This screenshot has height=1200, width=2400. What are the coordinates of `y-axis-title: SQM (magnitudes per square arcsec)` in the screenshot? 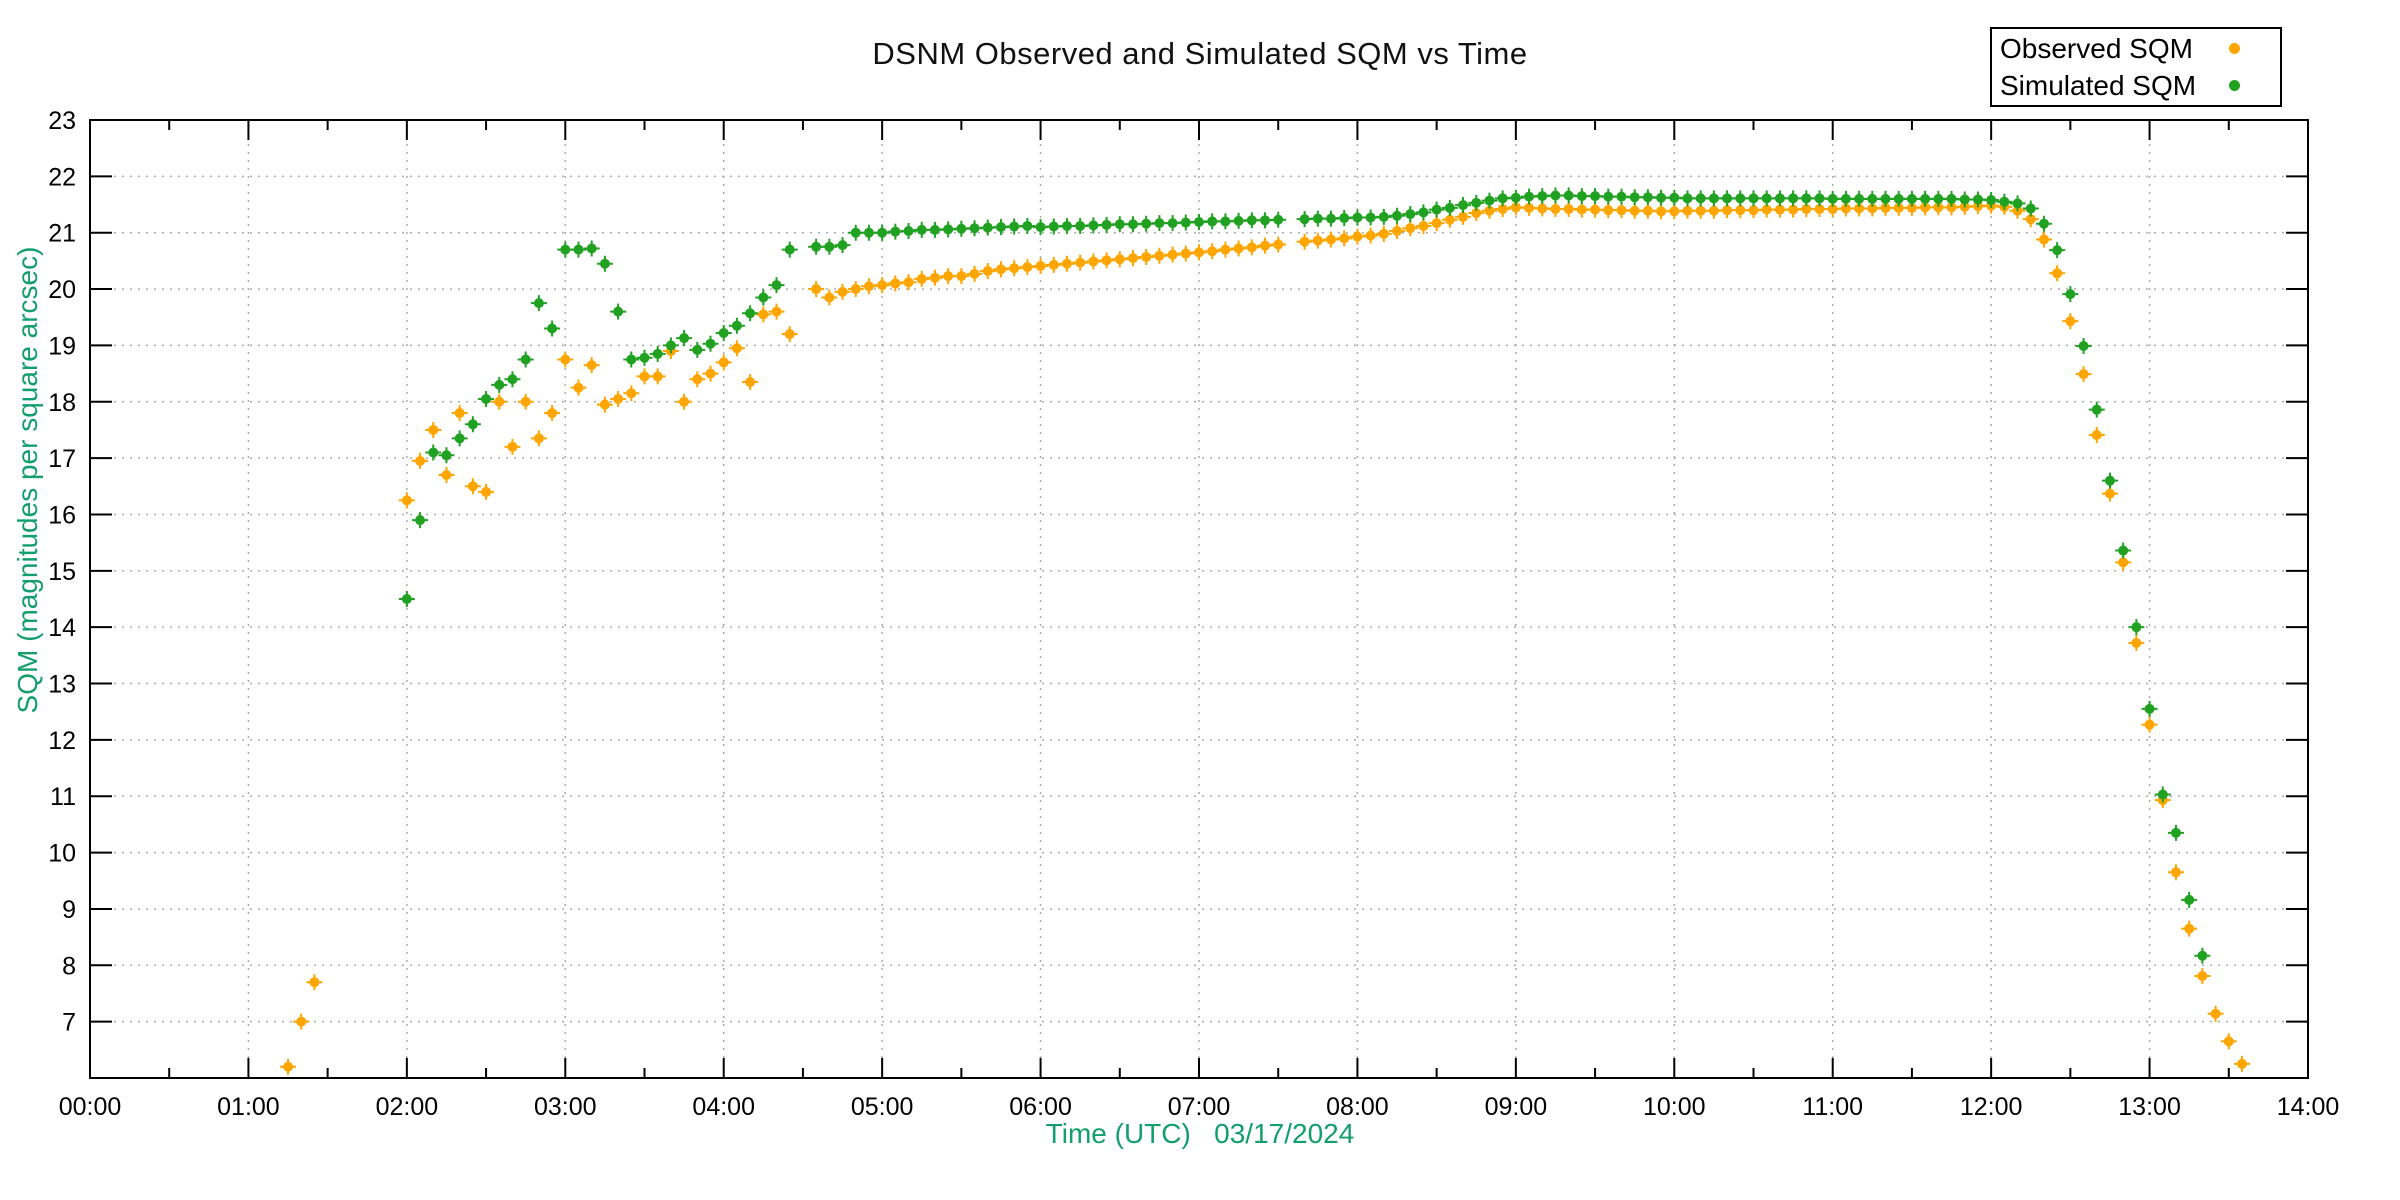 It's located at (27, 480).